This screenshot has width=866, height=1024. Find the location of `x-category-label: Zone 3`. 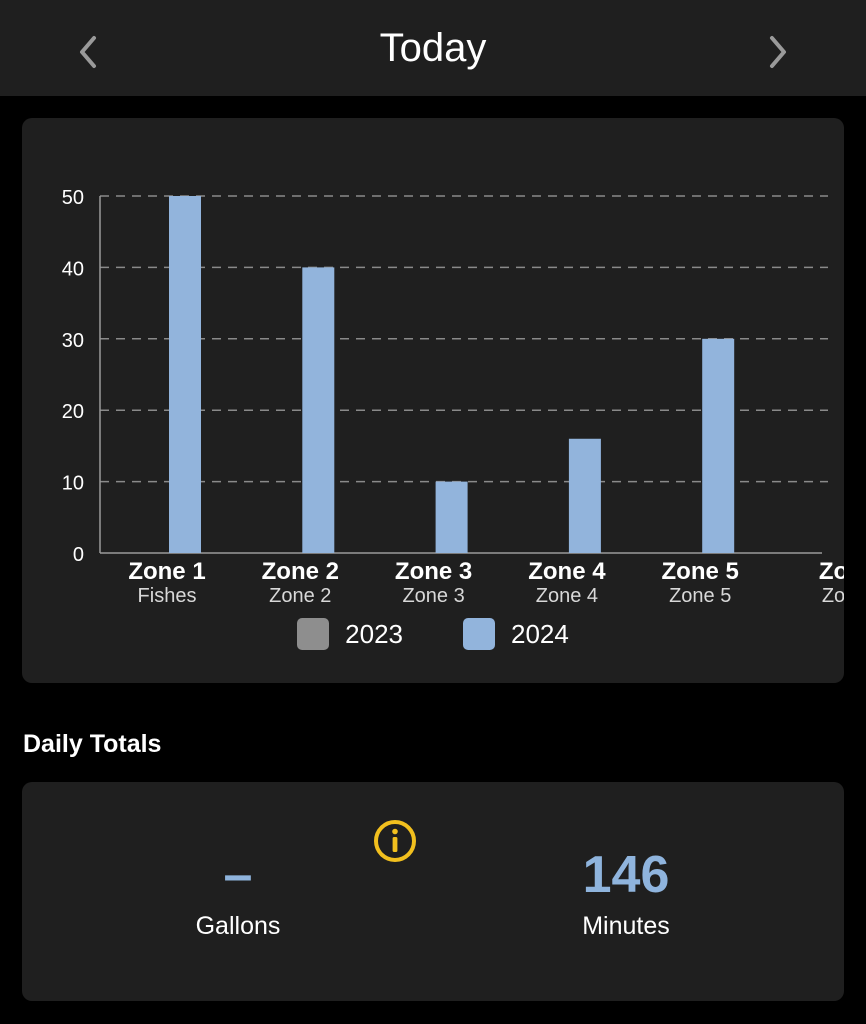

x-category-label: Zone 3 is located at coordinates (433, 571).